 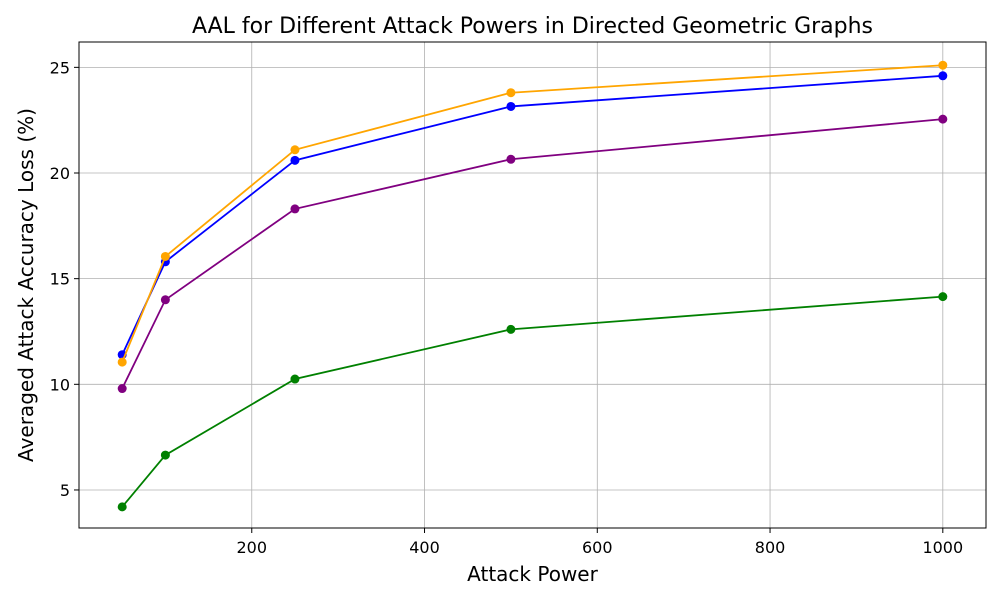 I want to click on x-tick-label: 200, so click(x=251, y=547).